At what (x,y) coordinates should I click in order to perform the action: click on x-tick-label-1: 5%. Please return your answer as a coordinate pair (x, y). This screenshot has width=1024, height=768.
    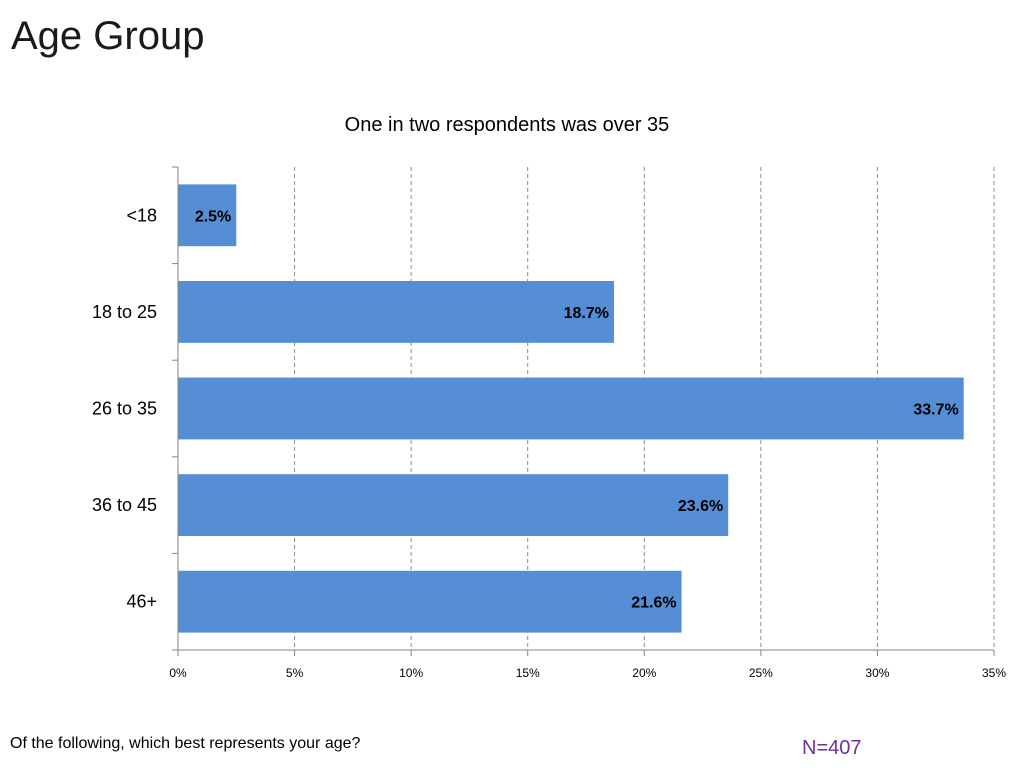
    Looking at the image, I should click on (295, 673).